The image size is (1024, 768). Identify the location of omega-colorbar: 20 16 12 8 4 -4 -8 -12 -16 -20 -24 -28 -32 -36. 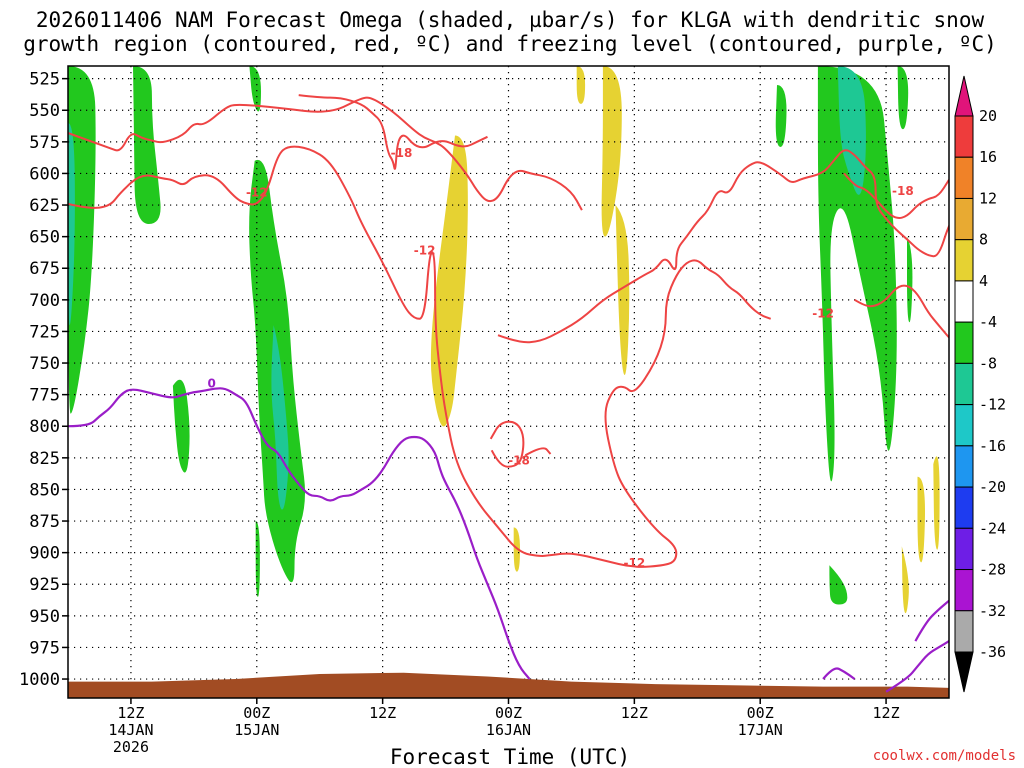
(980, 384).